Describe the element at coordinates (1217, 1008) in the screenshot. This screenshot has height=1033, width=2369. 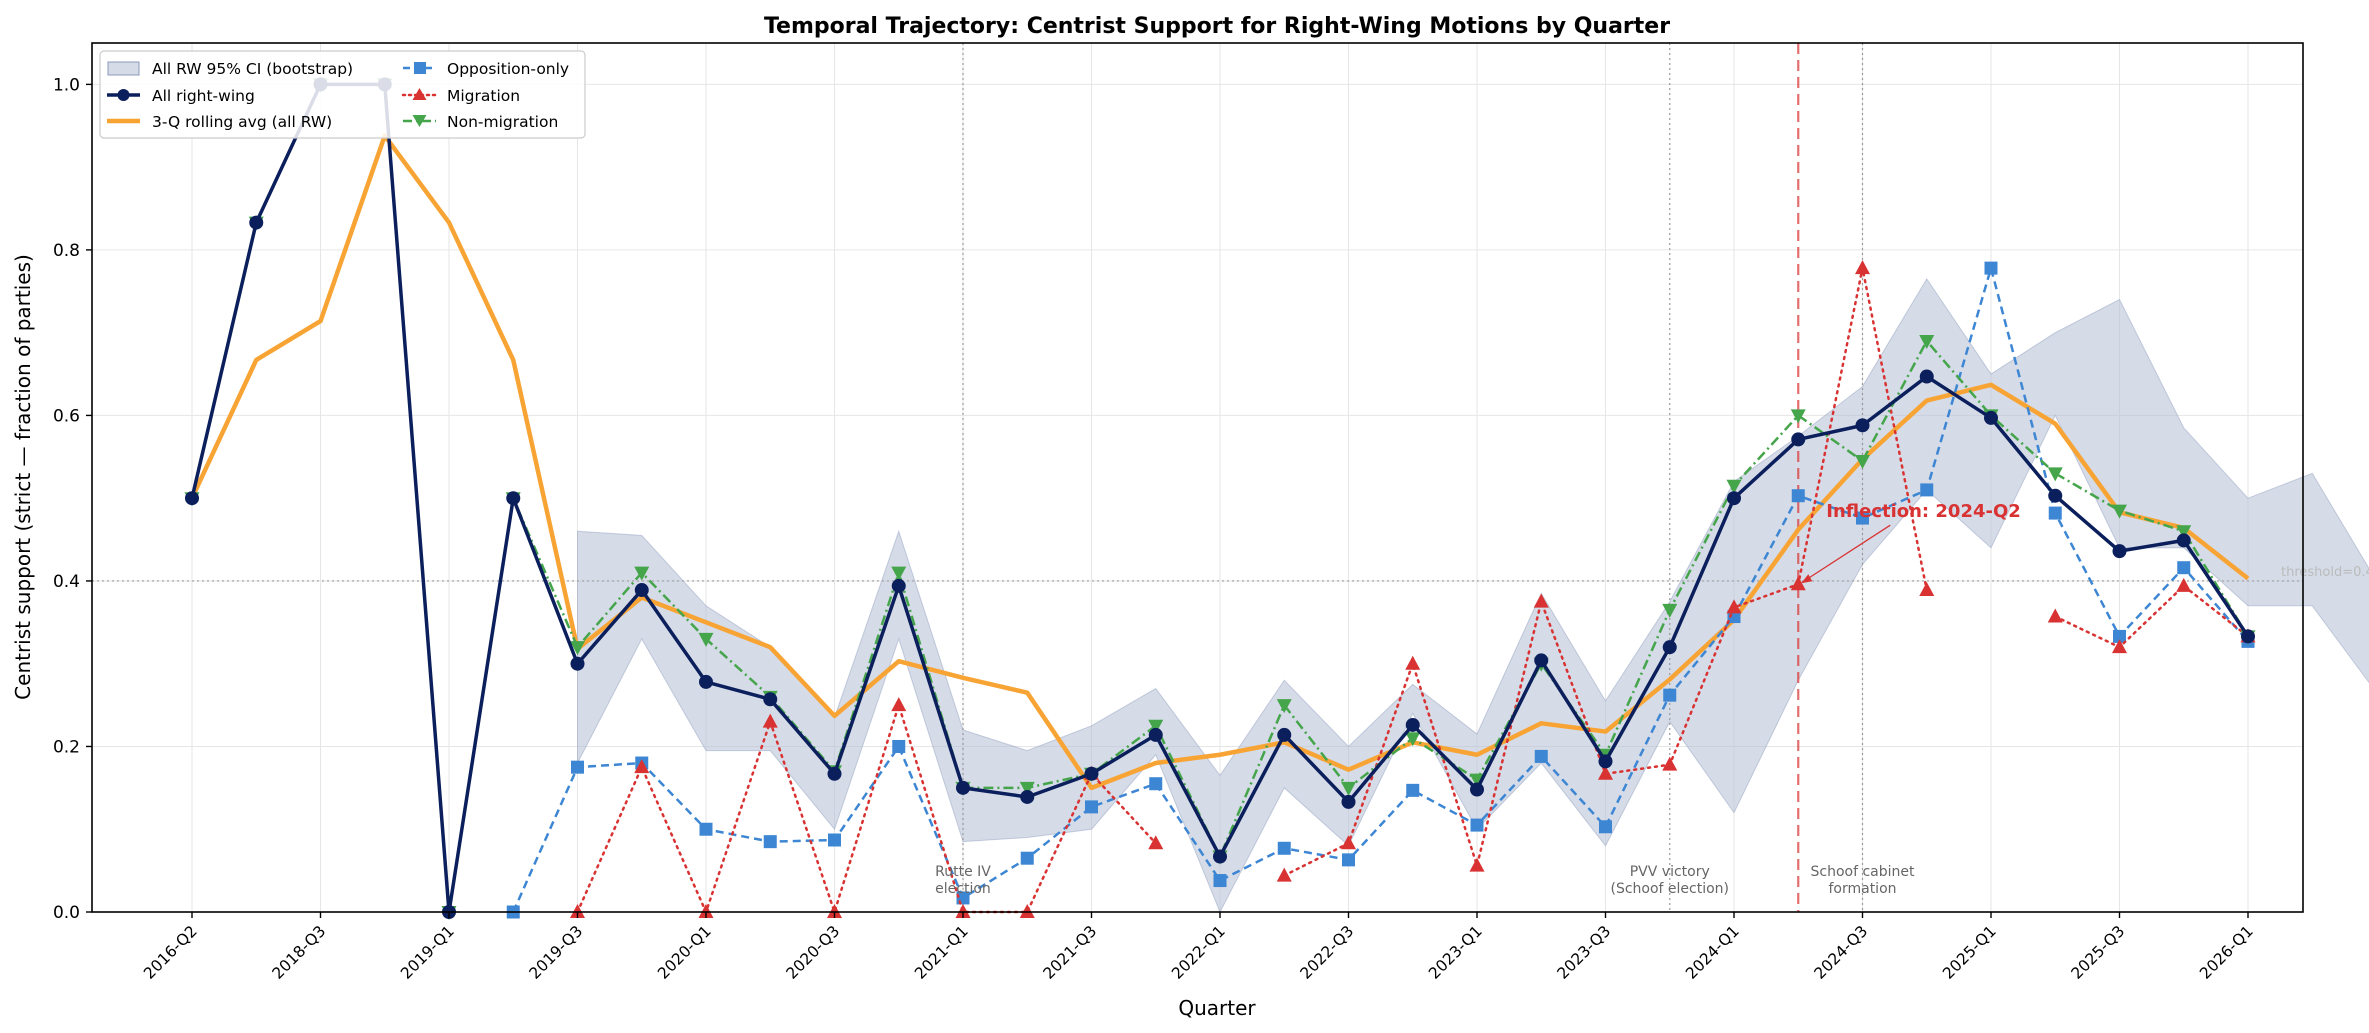
I see `x-axis-label: Quarter` at that location.